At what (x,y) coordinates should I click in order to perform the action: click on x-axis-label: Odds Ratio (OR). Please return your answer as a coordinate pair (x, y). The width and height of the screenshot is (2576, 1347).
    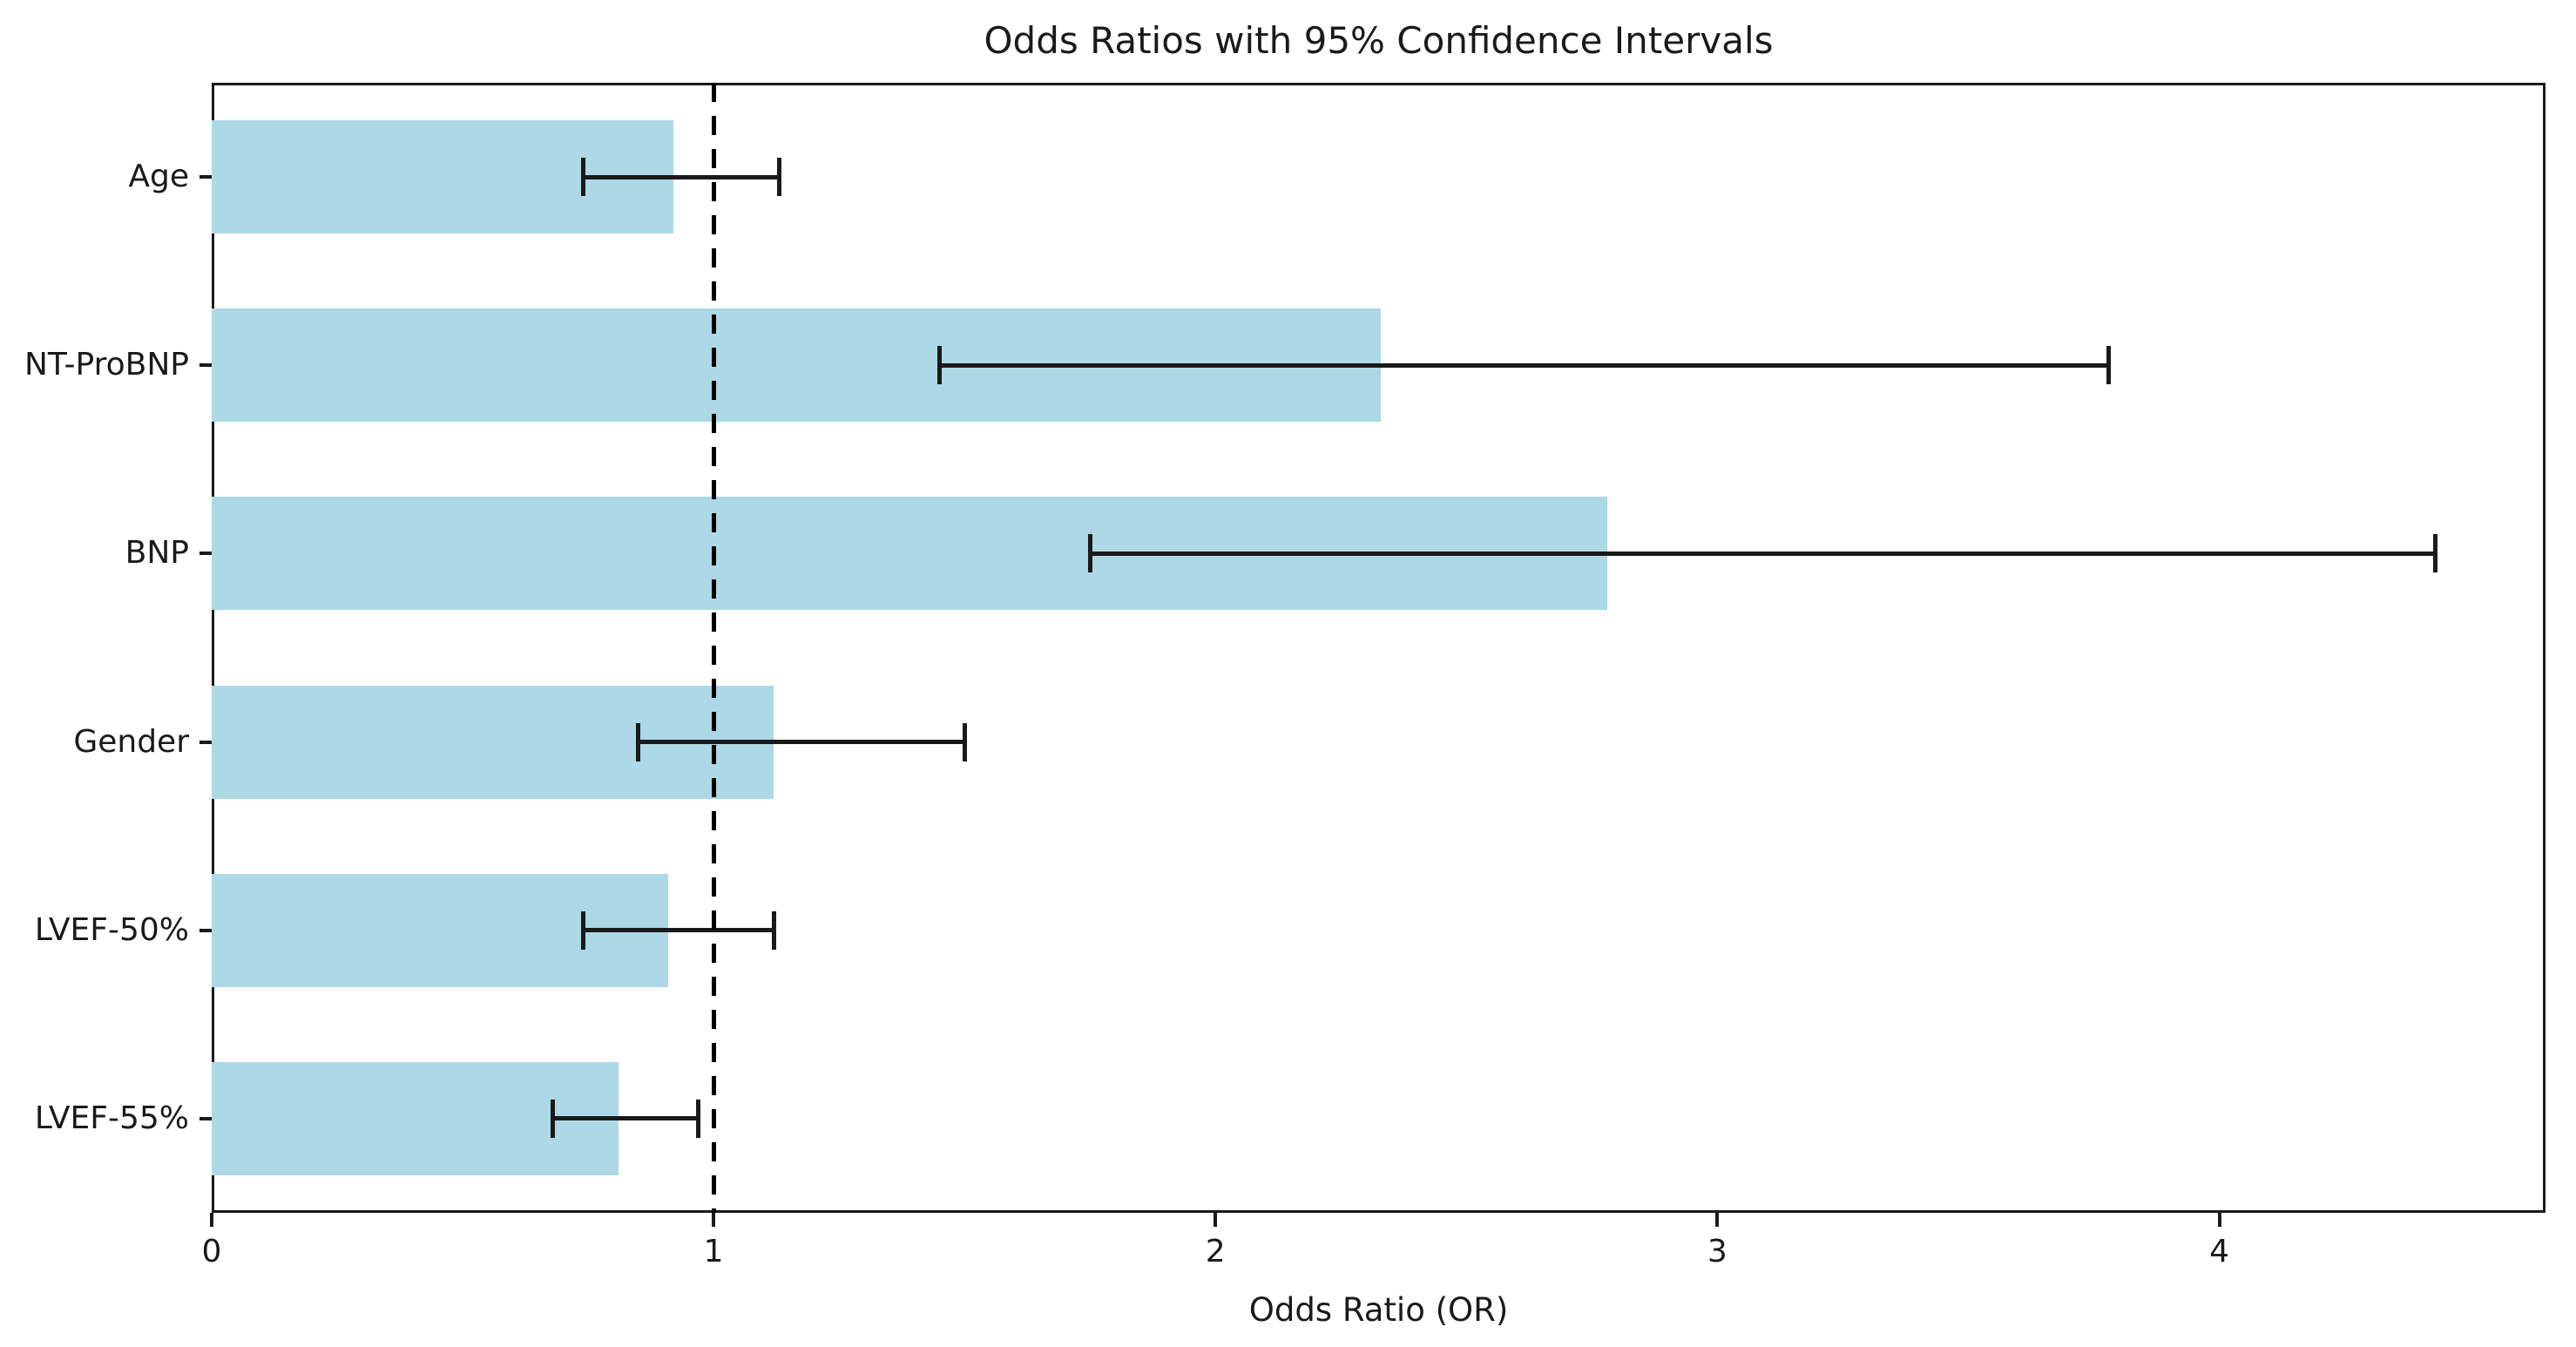
    Looking at the image, I should click on (1378, 1310).